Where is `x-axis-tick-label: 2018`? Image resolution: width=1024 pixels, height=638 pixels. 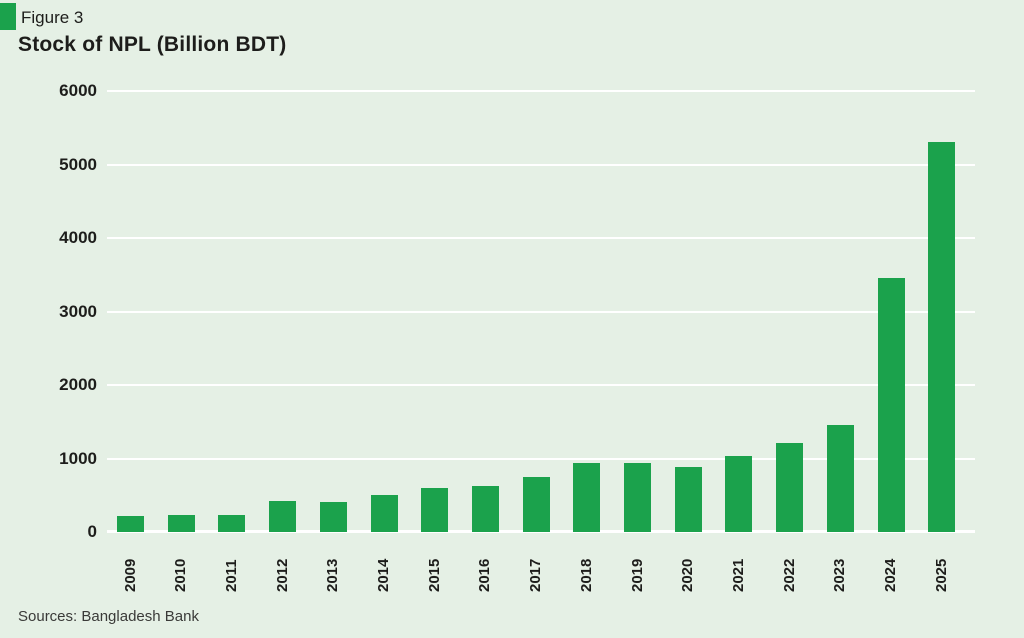
x-axis-tick-label: 2018 is located at coordinates (586, 575).